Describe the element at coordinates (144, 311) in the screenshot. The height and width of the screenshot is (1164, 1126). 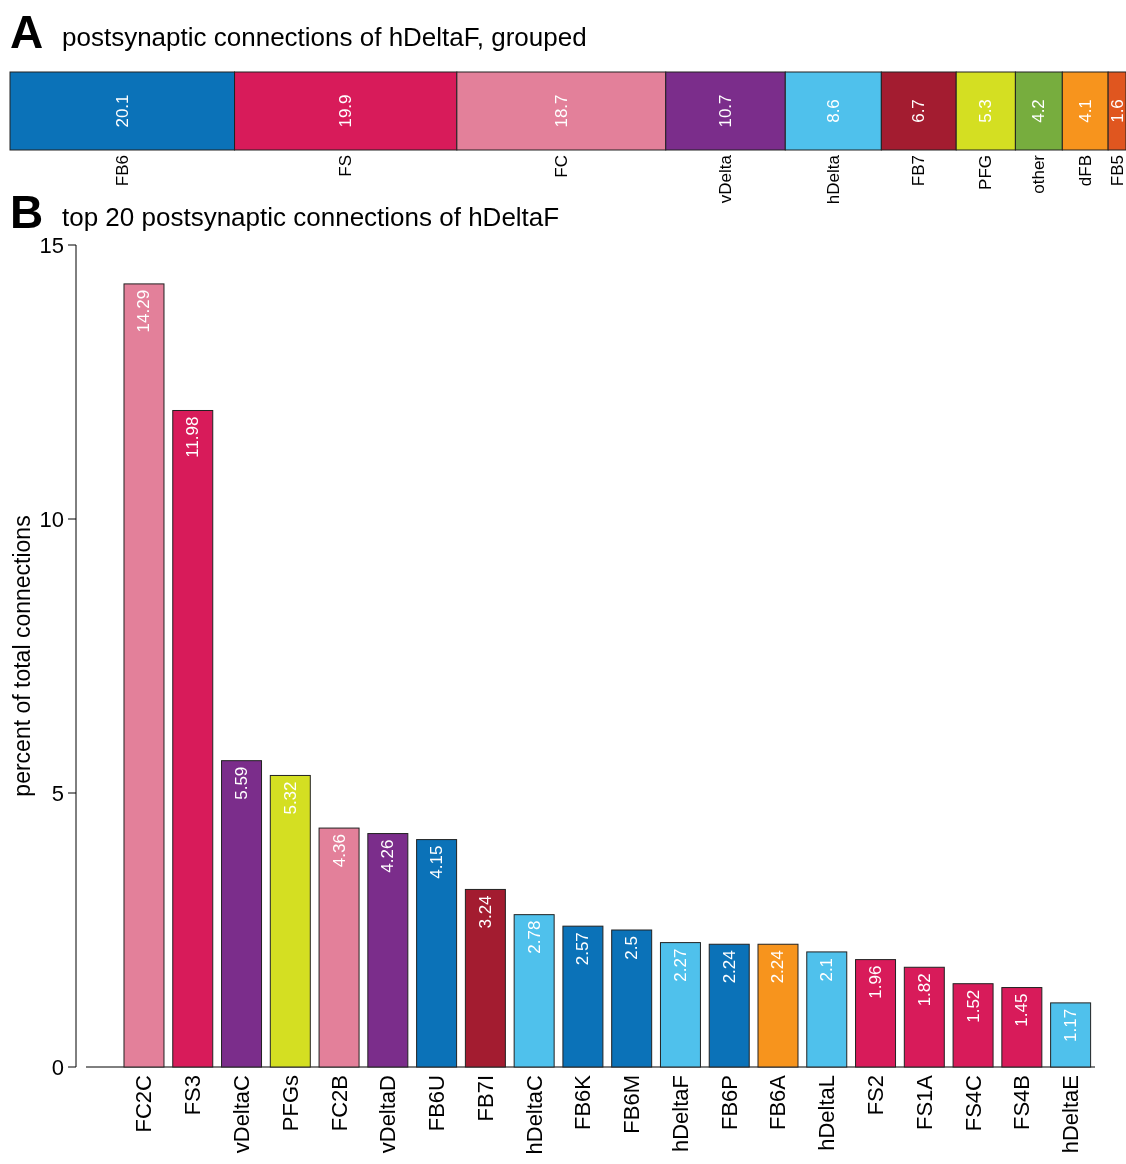
I see `data-label: 14.29` at that location.